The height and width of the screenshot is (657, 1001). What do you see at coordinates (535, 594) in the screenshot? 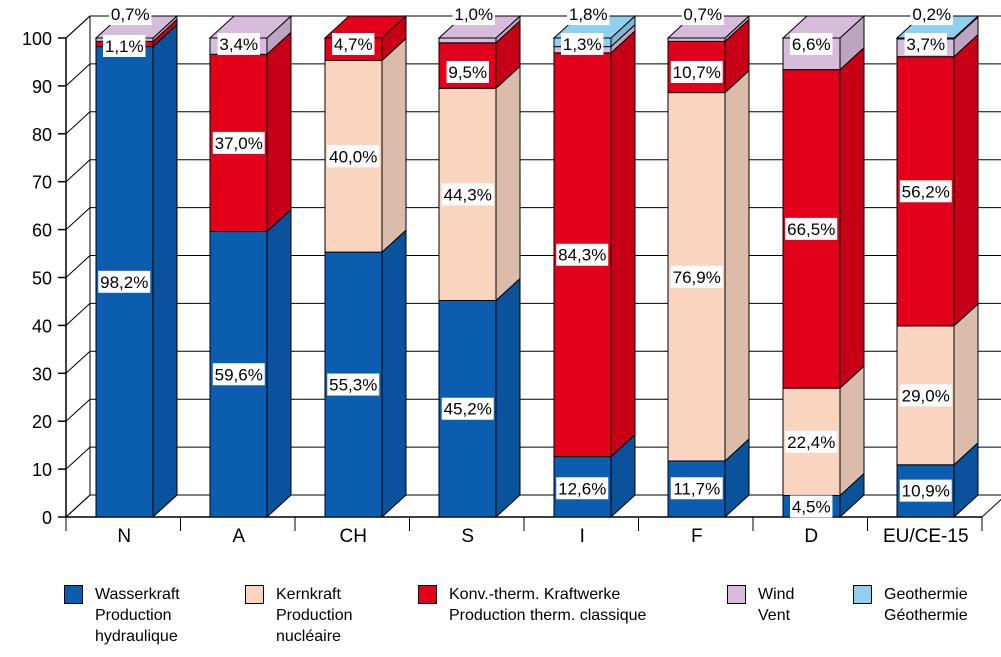
I see `legend-label: Konv.-therm. Kraftwerke` at bounding box center [535, 594].